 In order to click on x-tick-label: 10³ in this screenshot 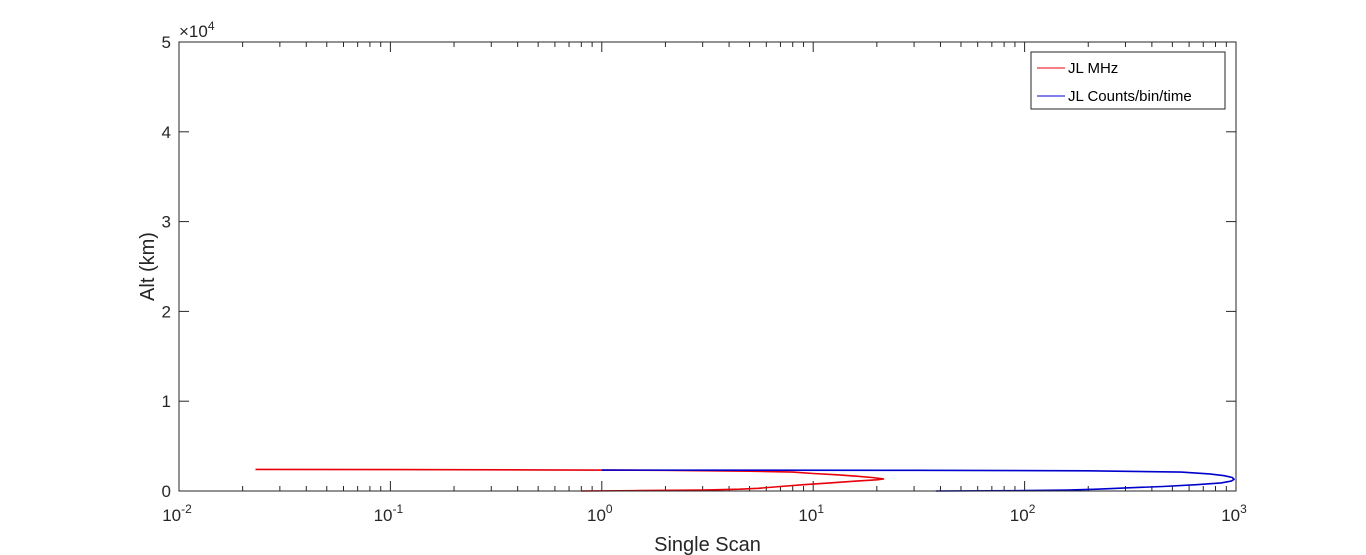, I will do `click(1234, 513)`.